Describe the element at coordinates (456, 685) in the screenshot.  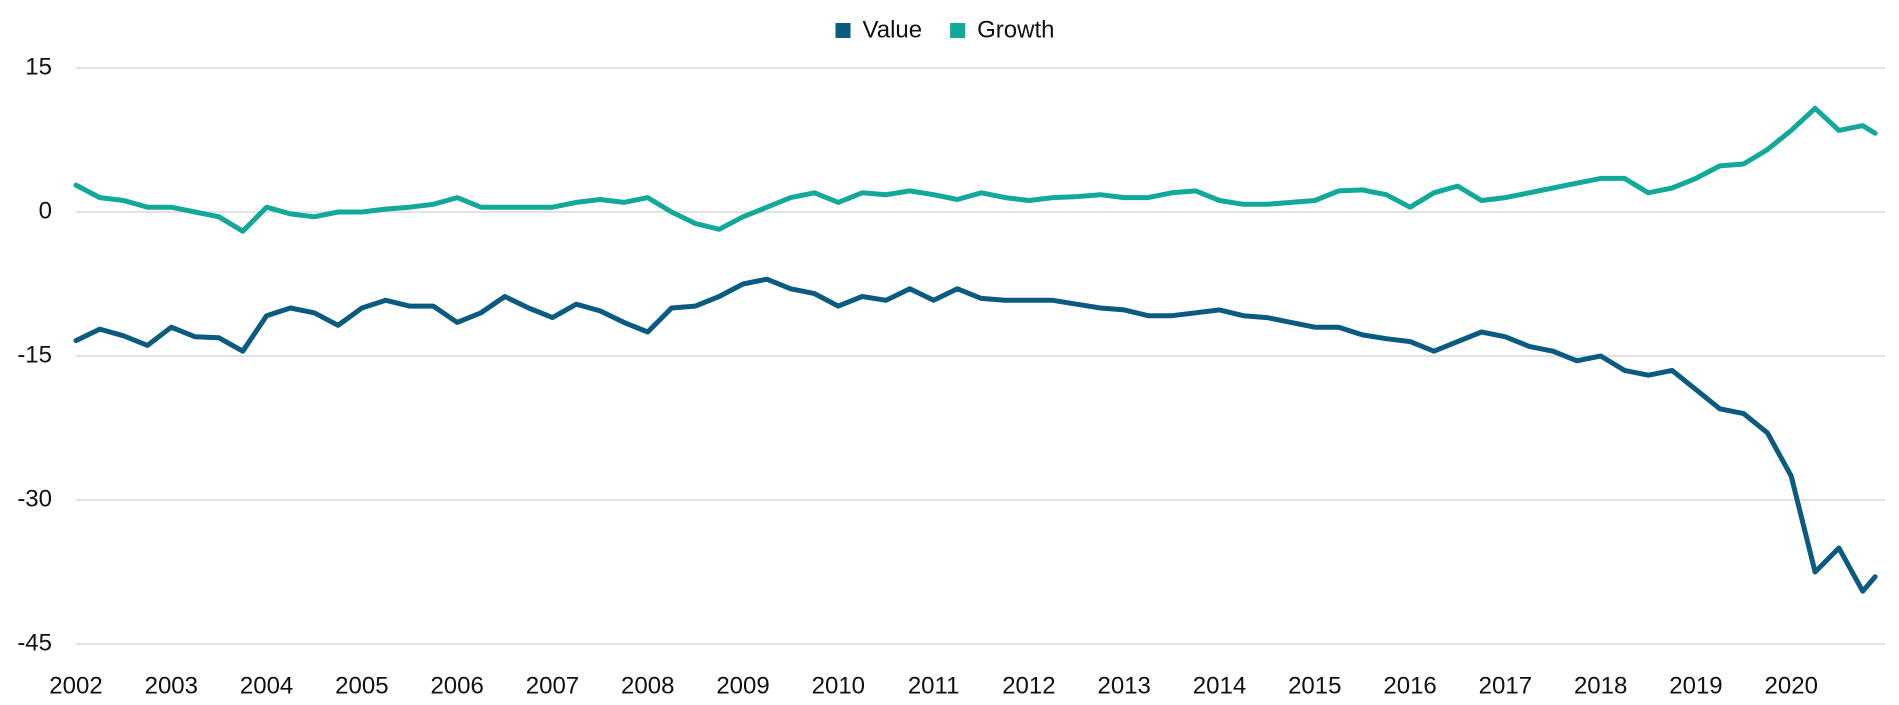
I see `x-tick-label: 2006` at that location.